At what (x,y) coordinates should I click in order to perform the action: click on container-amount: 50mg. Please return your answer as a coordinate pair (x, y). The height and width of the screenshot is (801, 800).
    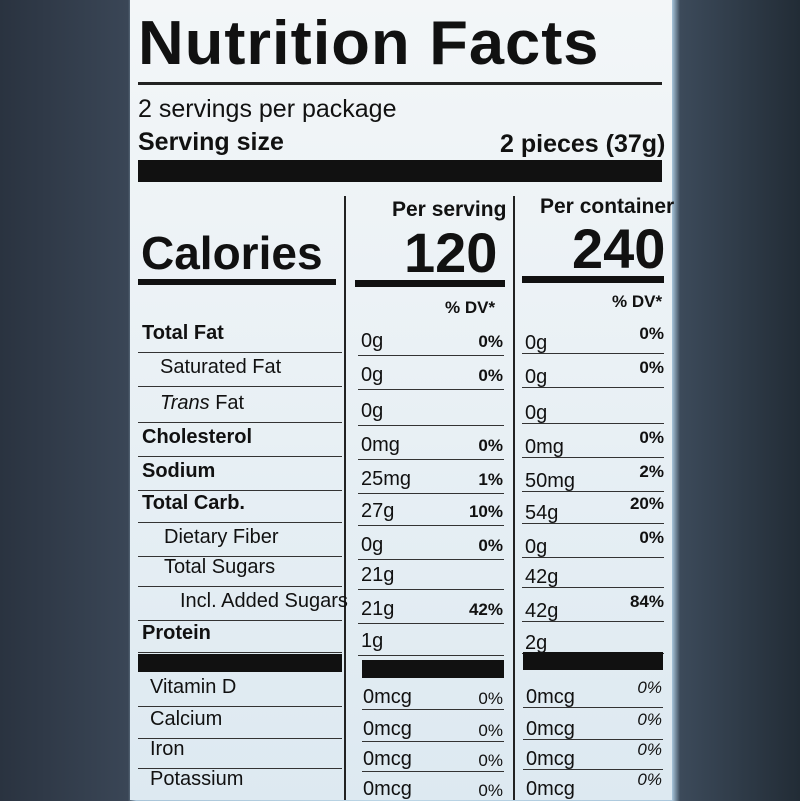
    Looking at the image, I should click on (550, 481).